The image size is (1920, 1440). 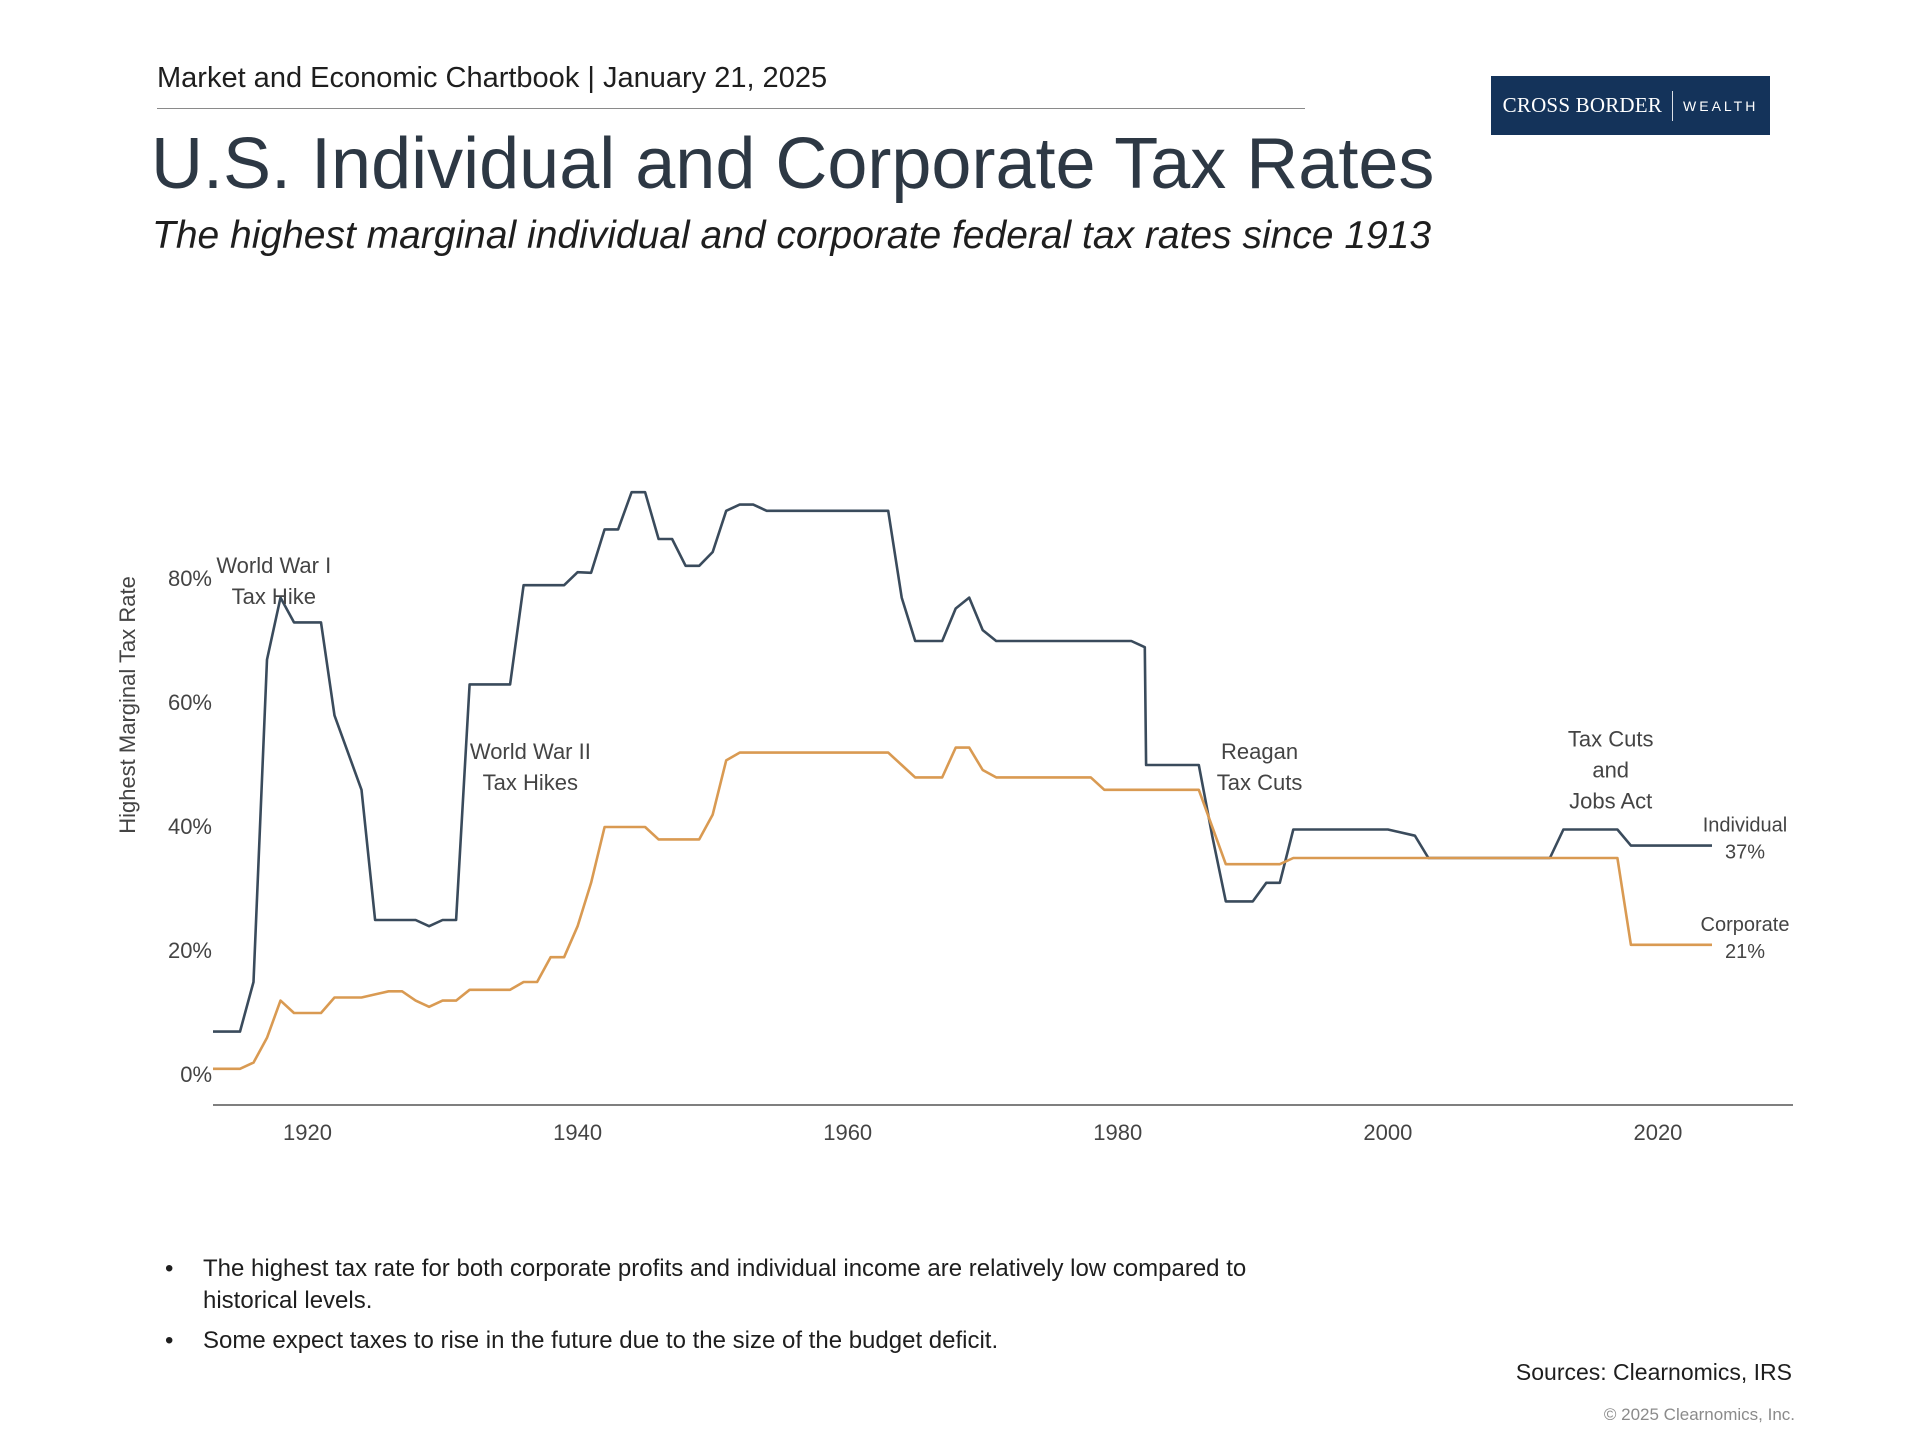 What do you see at coordinates (273, 565) in the screenshot?
I see `chart-annotation: World War I` at bounding box center [273, 565].